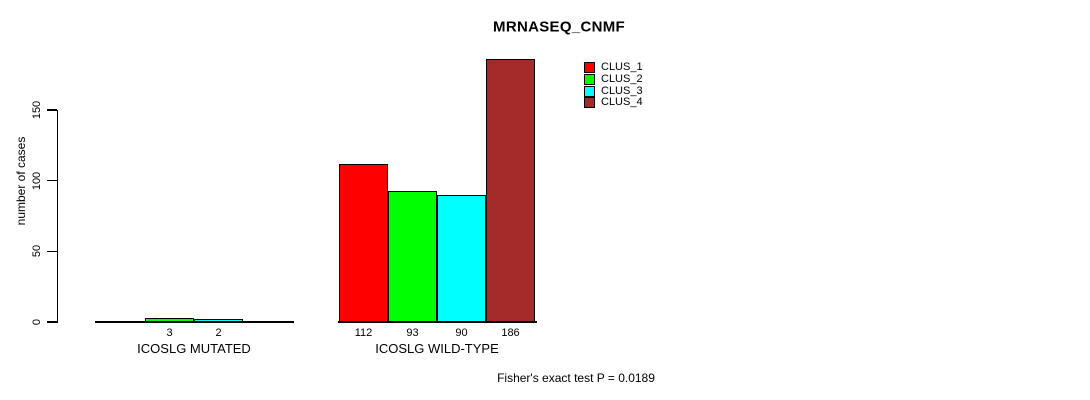 This screenshot has width=1090, height=400. What do you see at coordinates (622, 90) in the screenshot?
I see `legend-label: CLUS_3` at bounding box center [622, 90].